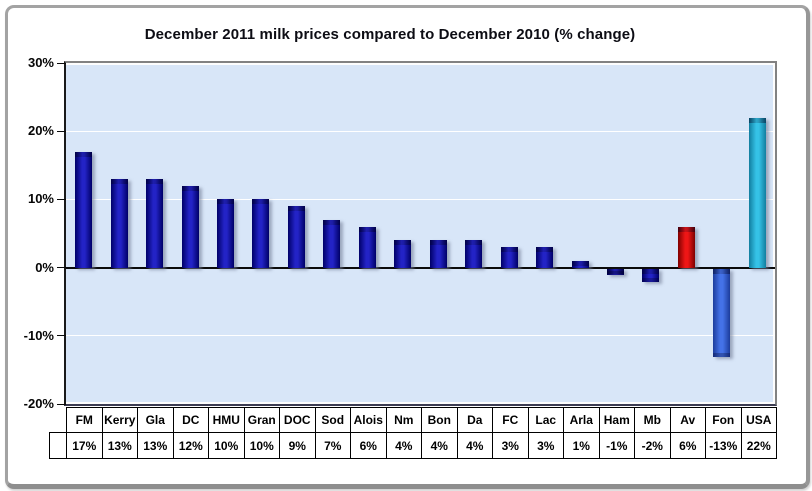  I want to click on value-cell-Lac: 3%, so click(545, 445).